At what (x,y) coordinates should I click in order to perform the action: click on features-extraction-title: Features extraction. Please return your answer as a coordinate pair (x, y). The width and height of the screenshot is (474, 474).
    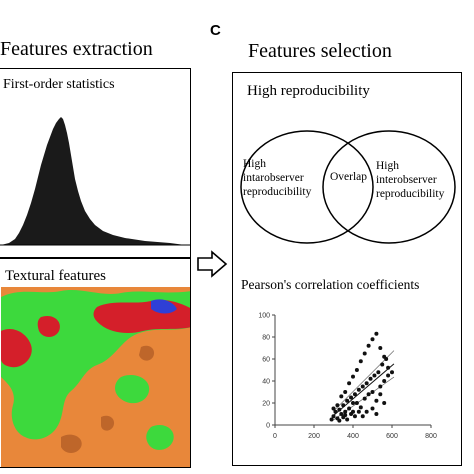
    Looking at the image, I should click on (76, 49).